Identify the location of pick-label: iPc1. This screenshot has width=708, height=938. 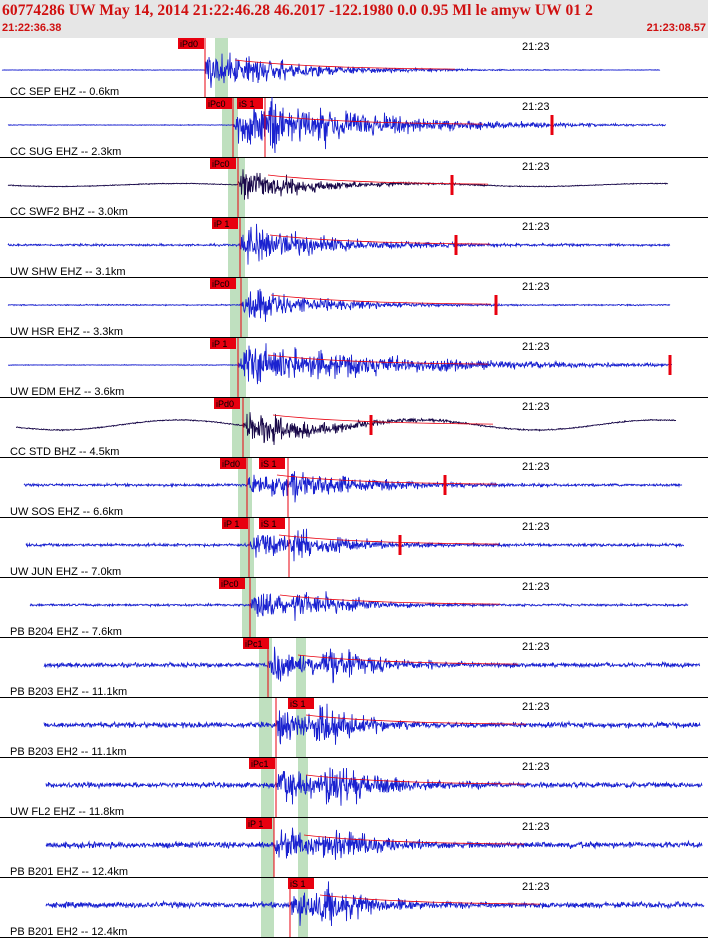
(254, 644).